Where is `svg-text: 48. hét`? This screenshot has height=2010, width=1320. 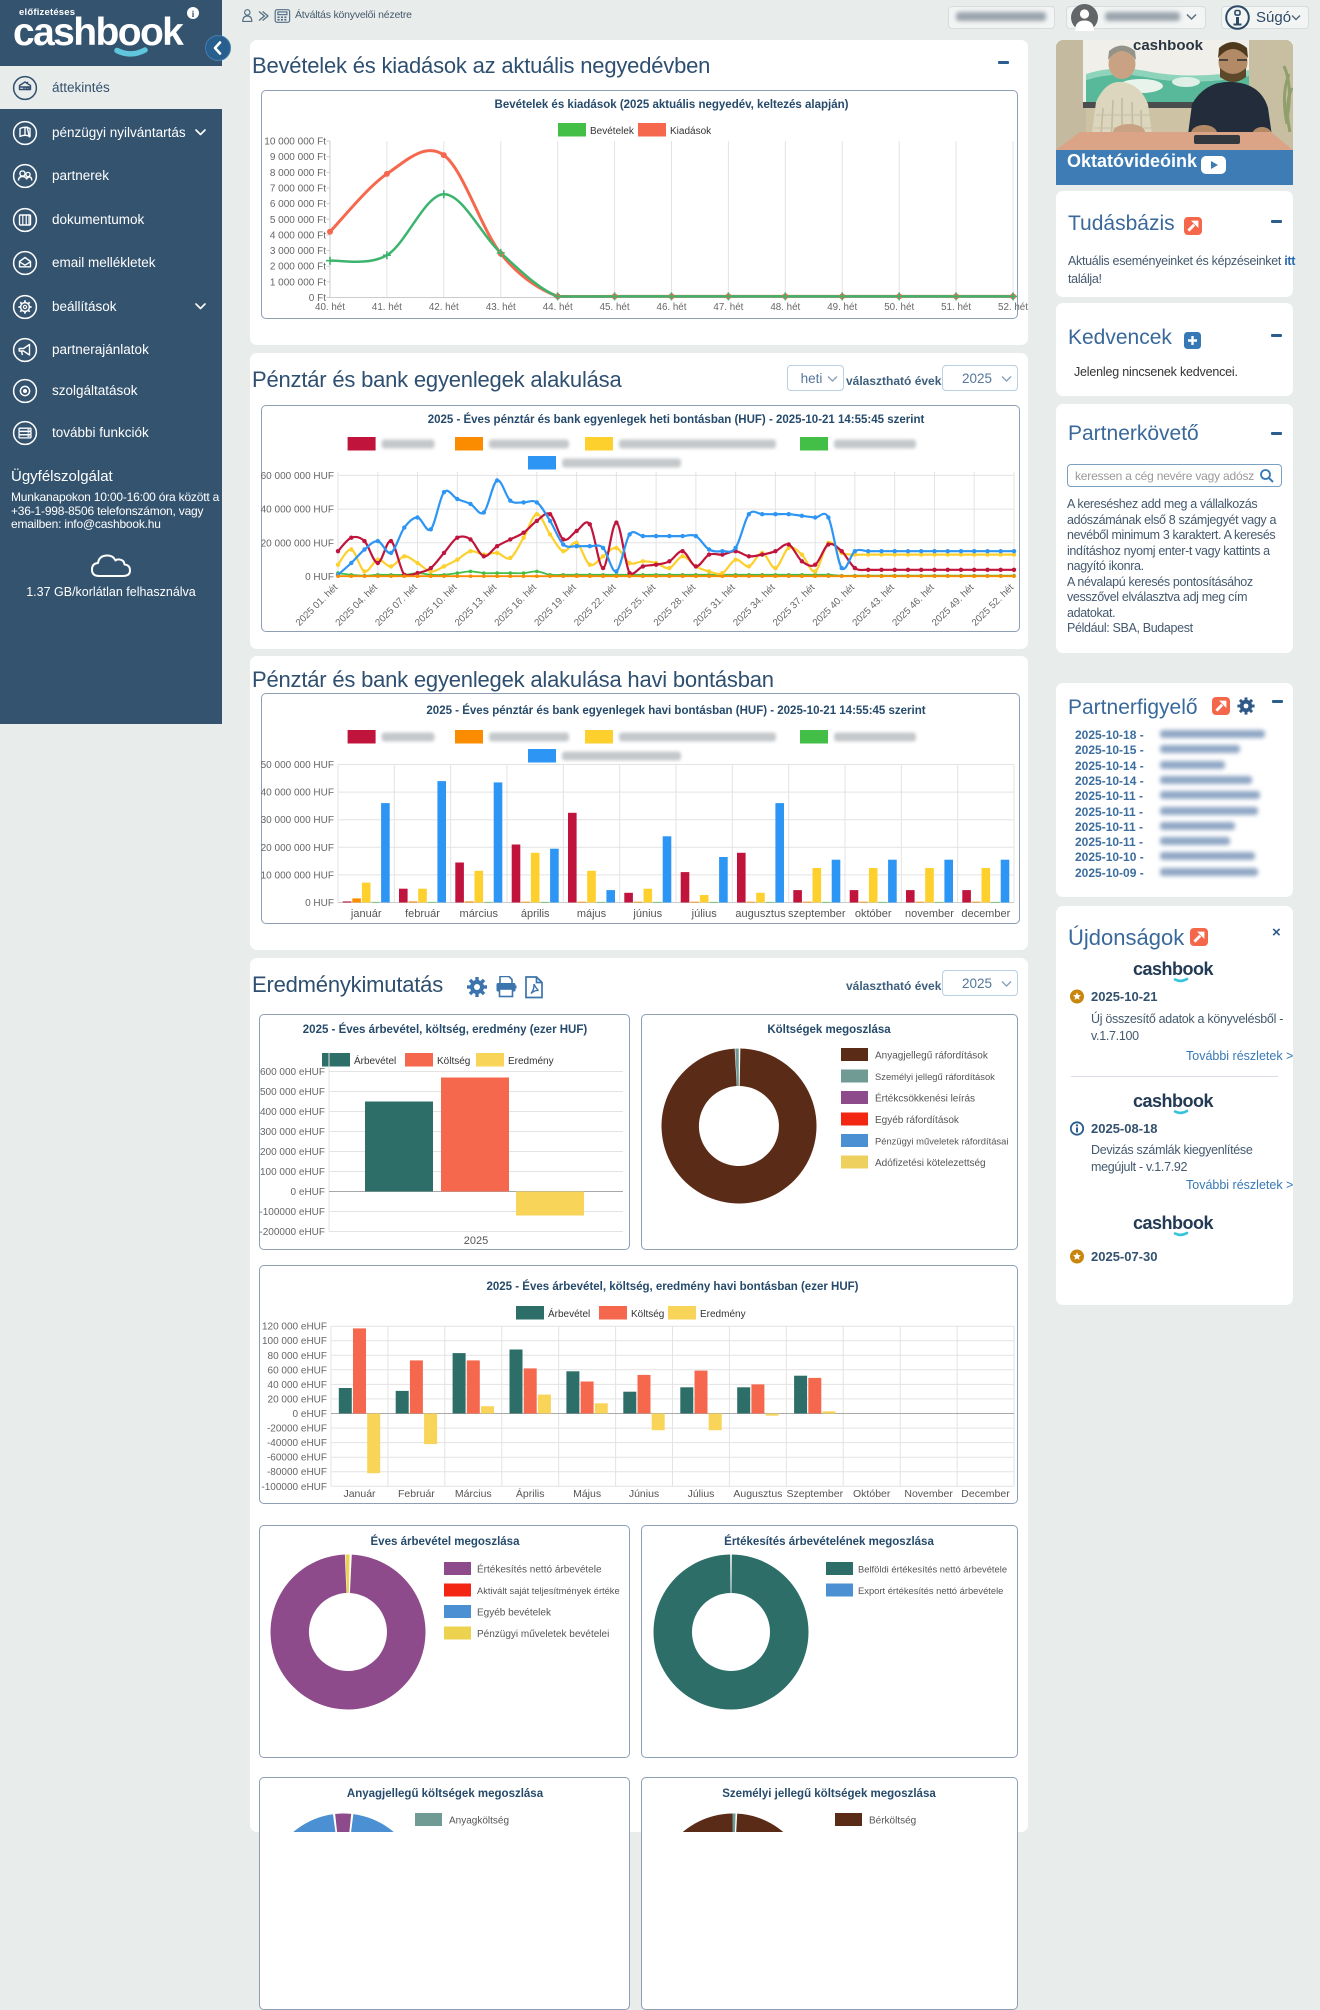
svg-text: 48. hét is located at coordinates (785, 307).